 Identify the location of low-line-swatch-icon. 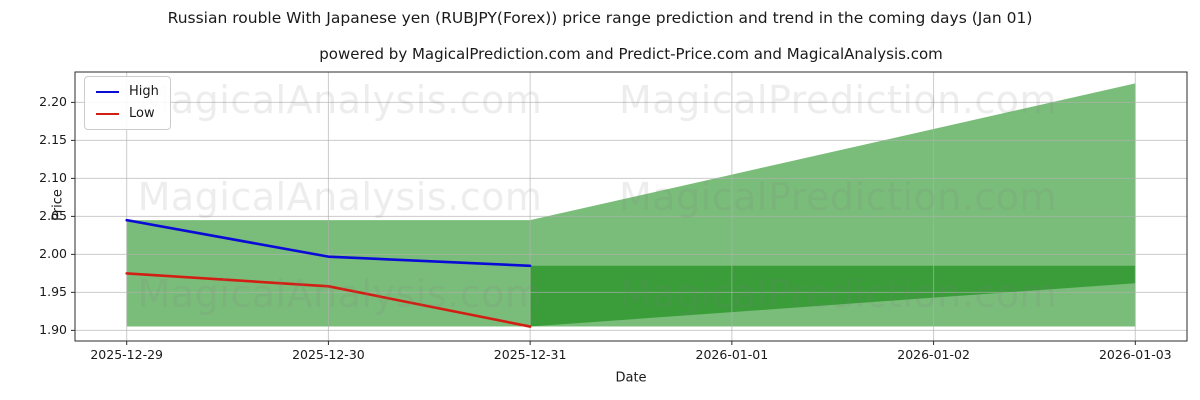
(107, 113).